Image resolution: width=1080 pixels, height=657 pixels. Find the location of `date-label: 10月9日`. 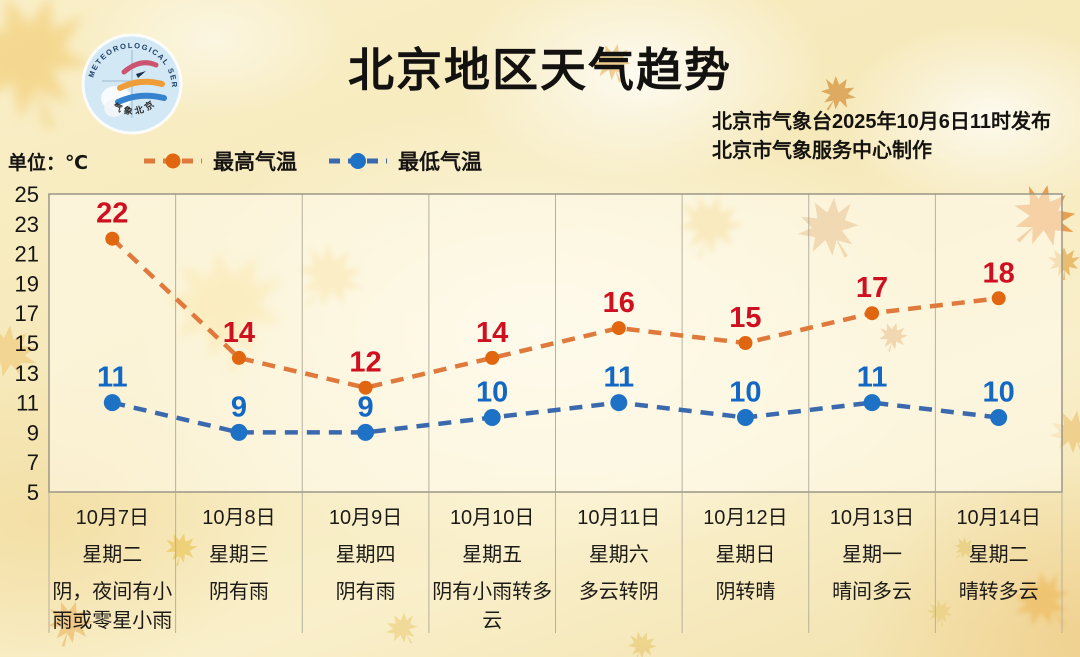

date-label: 10月9日 is located at coordinates (365, 518).